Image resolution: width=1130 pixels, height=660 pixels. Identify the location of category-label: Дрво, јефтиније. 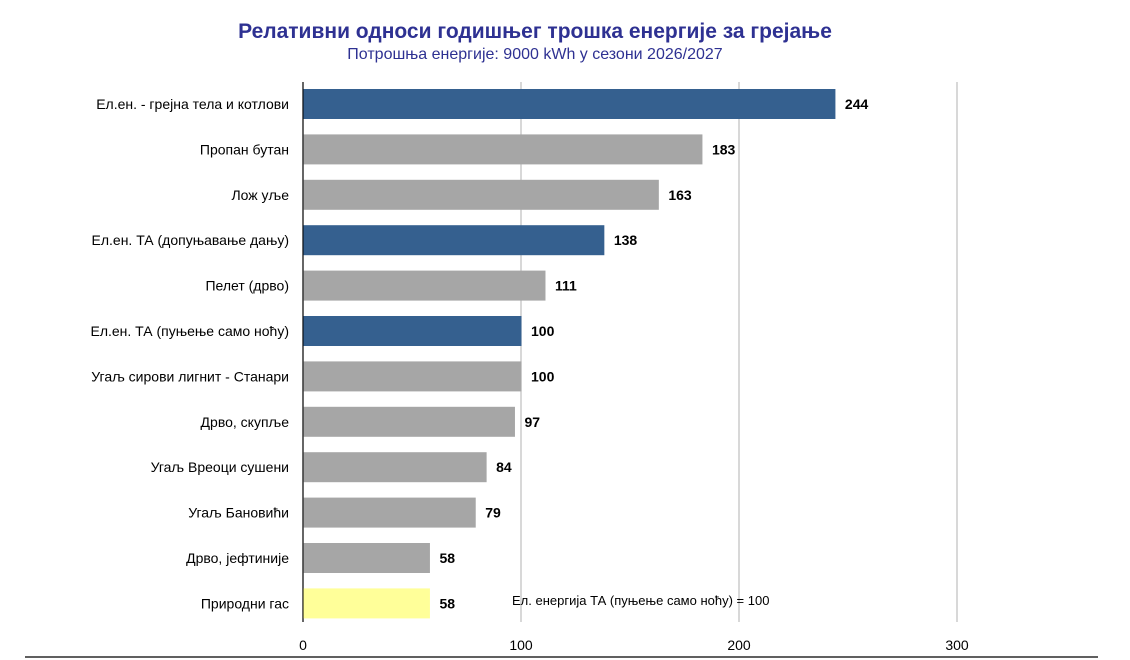
(237, 558).